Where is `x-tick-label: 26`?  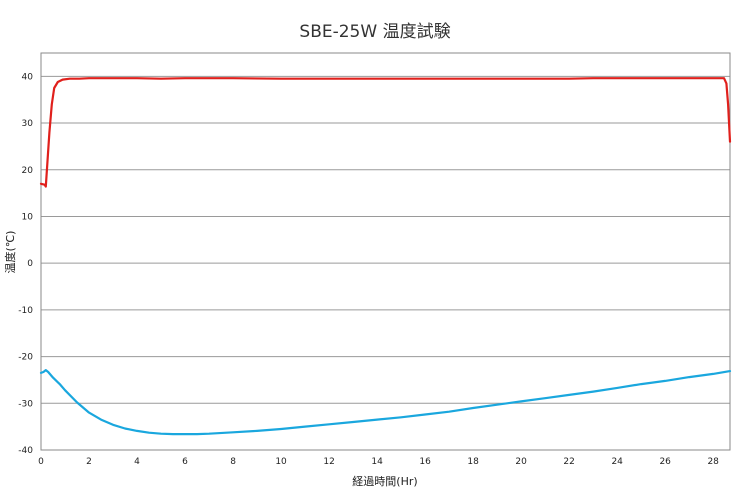 x-tick-label: 26 is located at coordinates (665, 462).